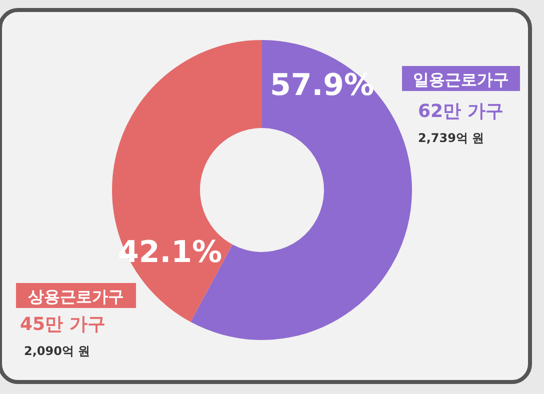  I want to click on slice-label: 상용근로가구, so click(76, 296).